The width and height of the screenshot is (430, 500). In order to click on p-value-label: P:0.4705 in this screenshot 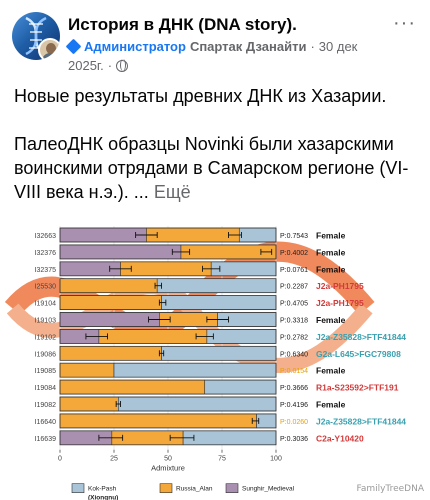, I will do `click(294, 304)`.